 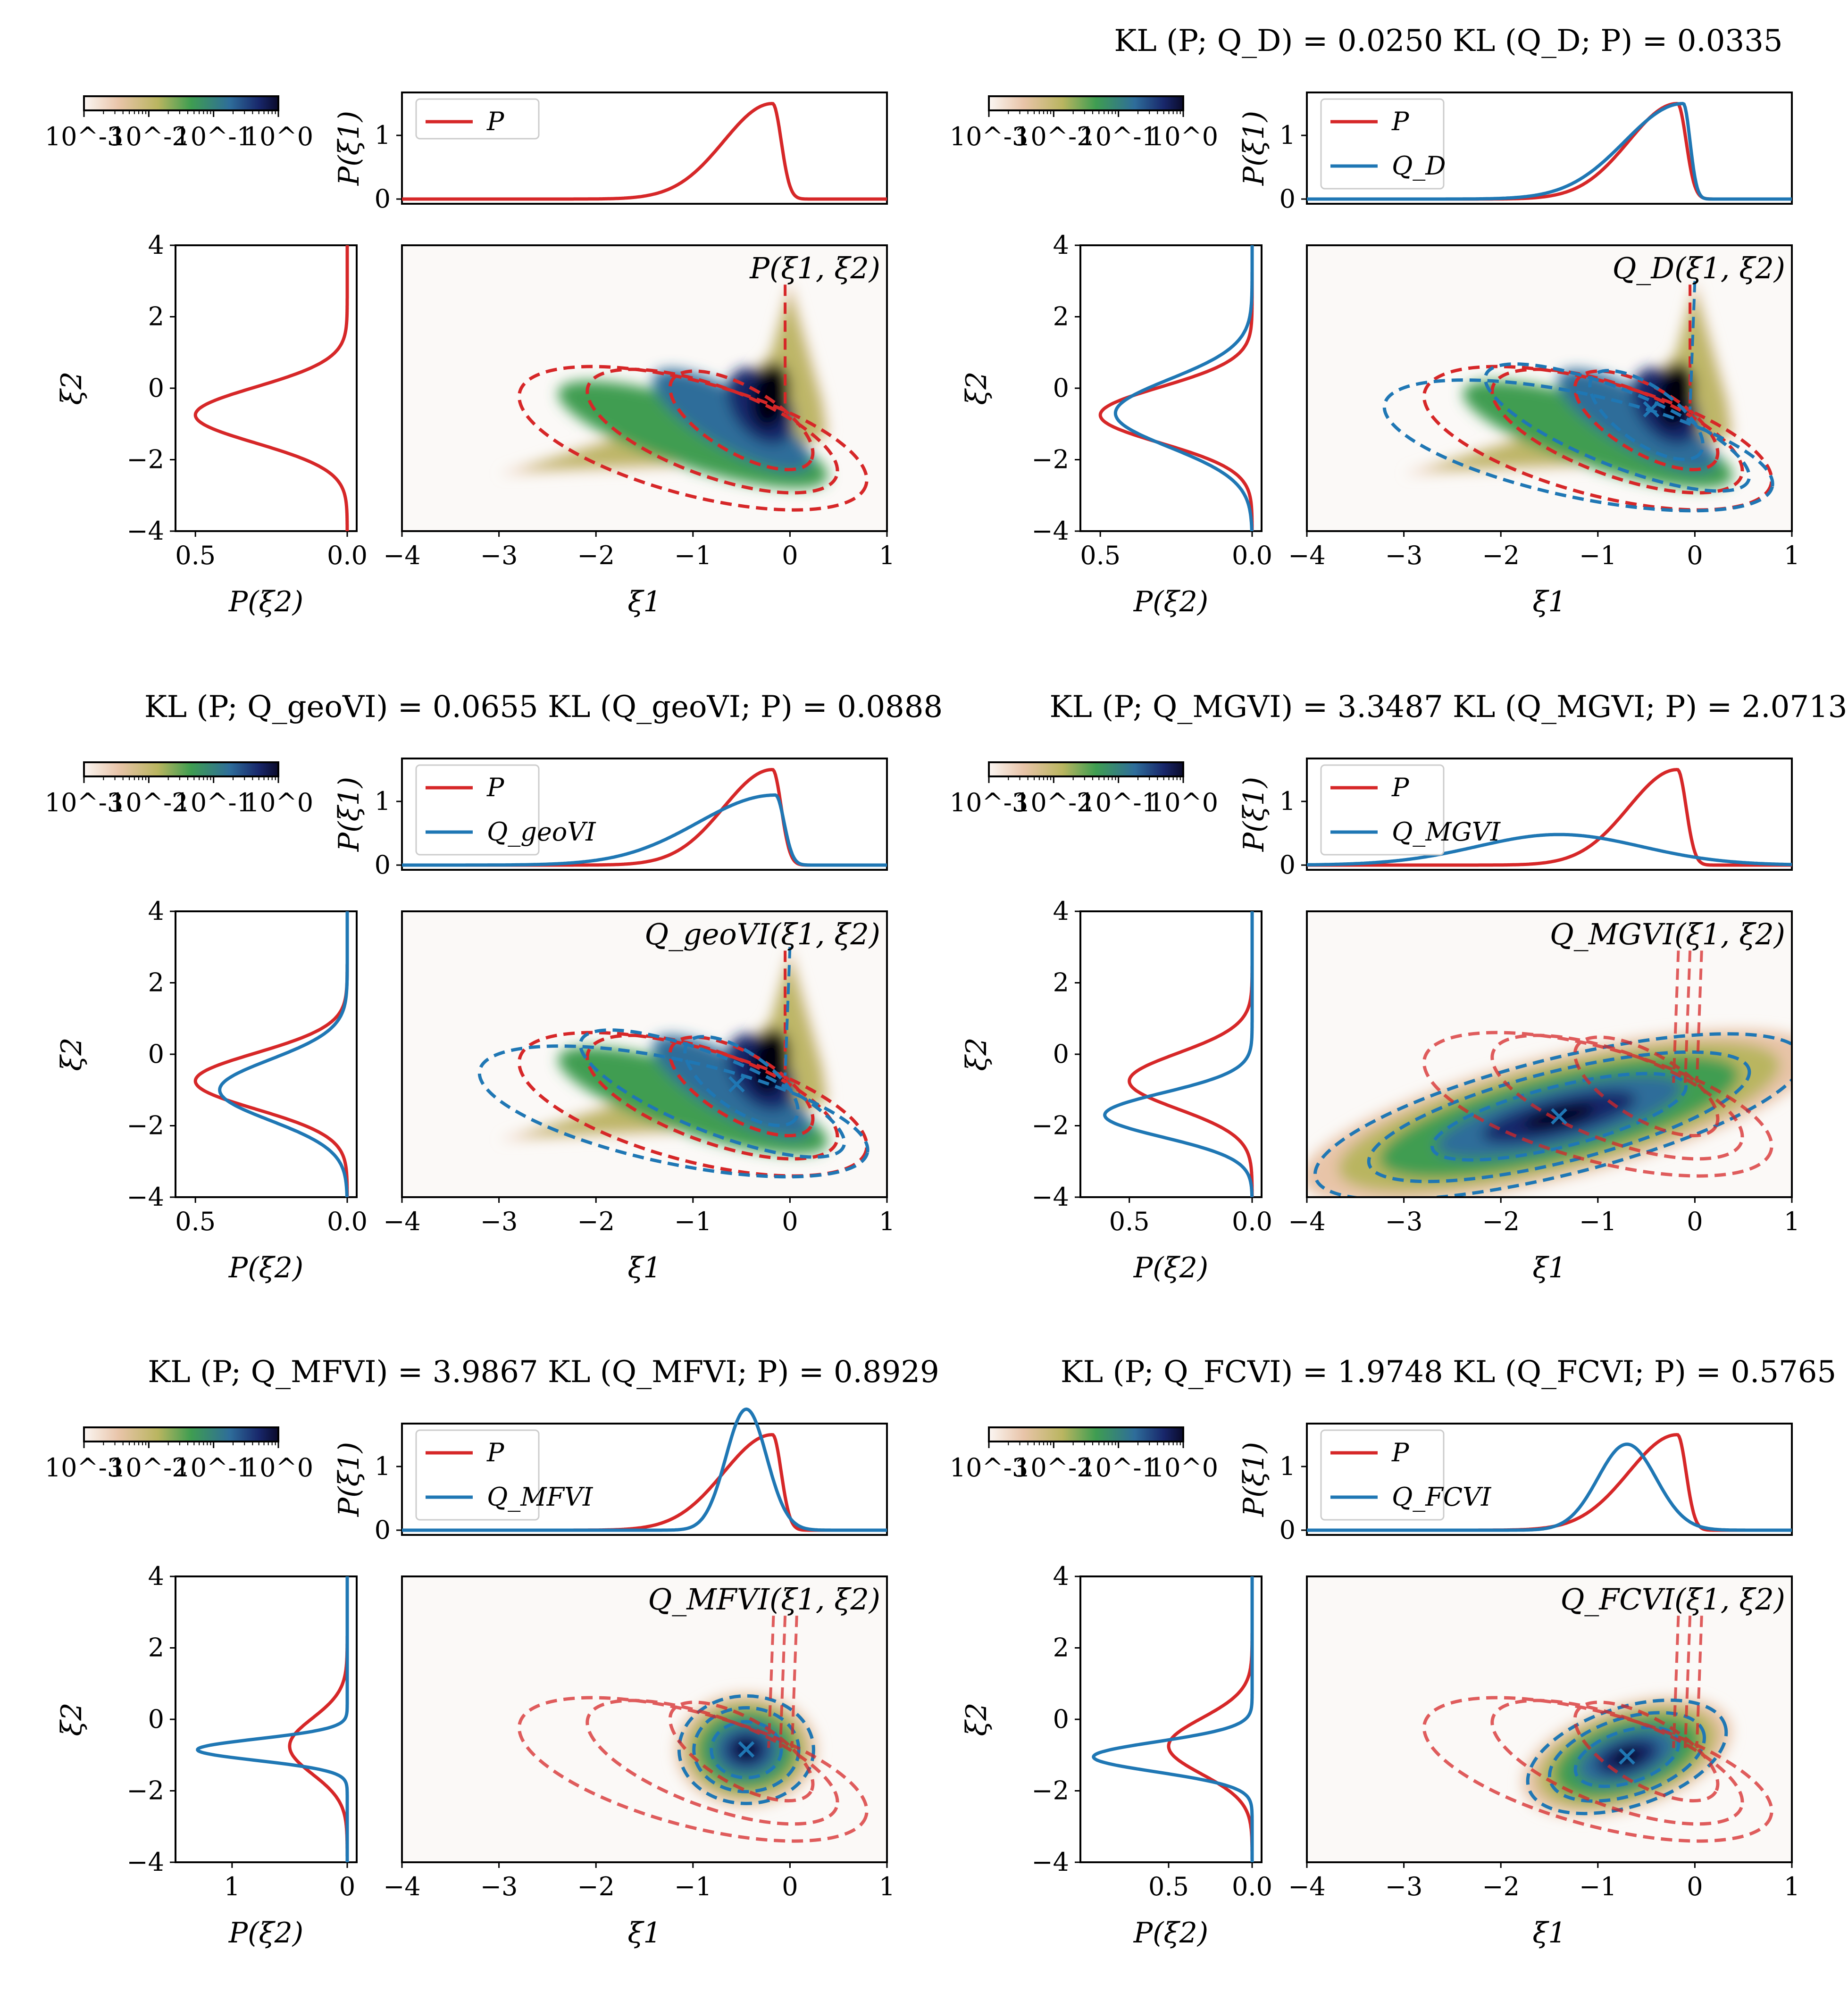 What do you see at coordinates (1255, 1479) in the screenshot?
I see `top-ylabel: P(ξ1)` at bounding box center [1255, 1479].